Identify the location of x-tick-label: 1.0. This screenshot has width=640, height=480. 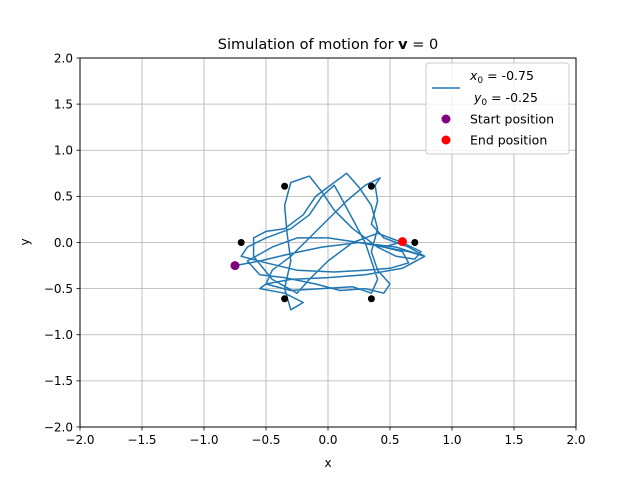
(451, 440).